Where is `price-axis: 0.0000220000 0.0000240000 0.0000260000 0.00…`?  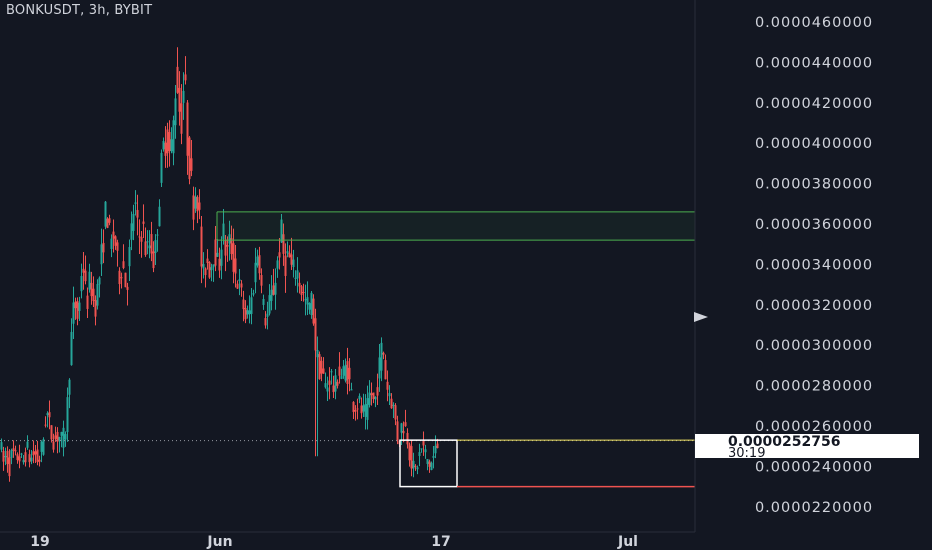 price-axis: 0.0000220000 0.0000240000 0.0000260000 0.00… is located at coordinates (814, 265).